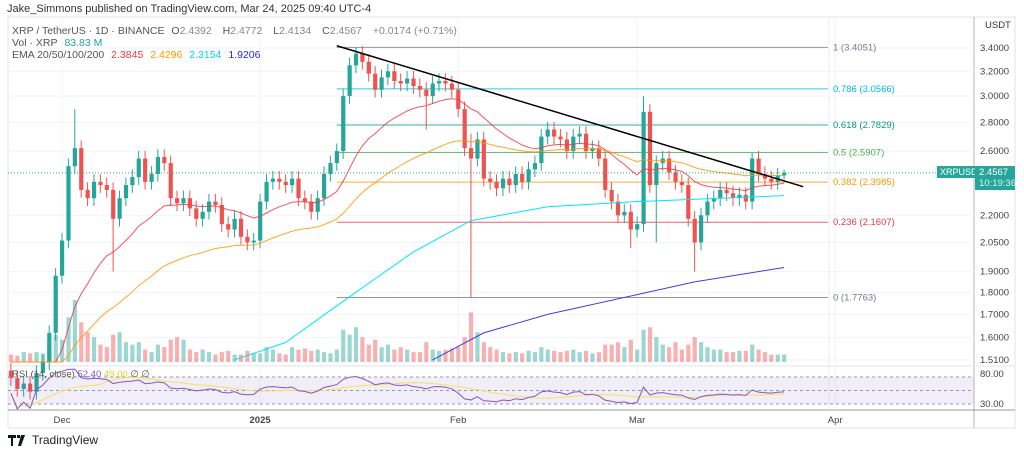 The height and width of the screenshot is (453, 1024). Describe the element at coordinates (62, 420) in the screenshot. I see `time-axis-label: Dec` at that location.